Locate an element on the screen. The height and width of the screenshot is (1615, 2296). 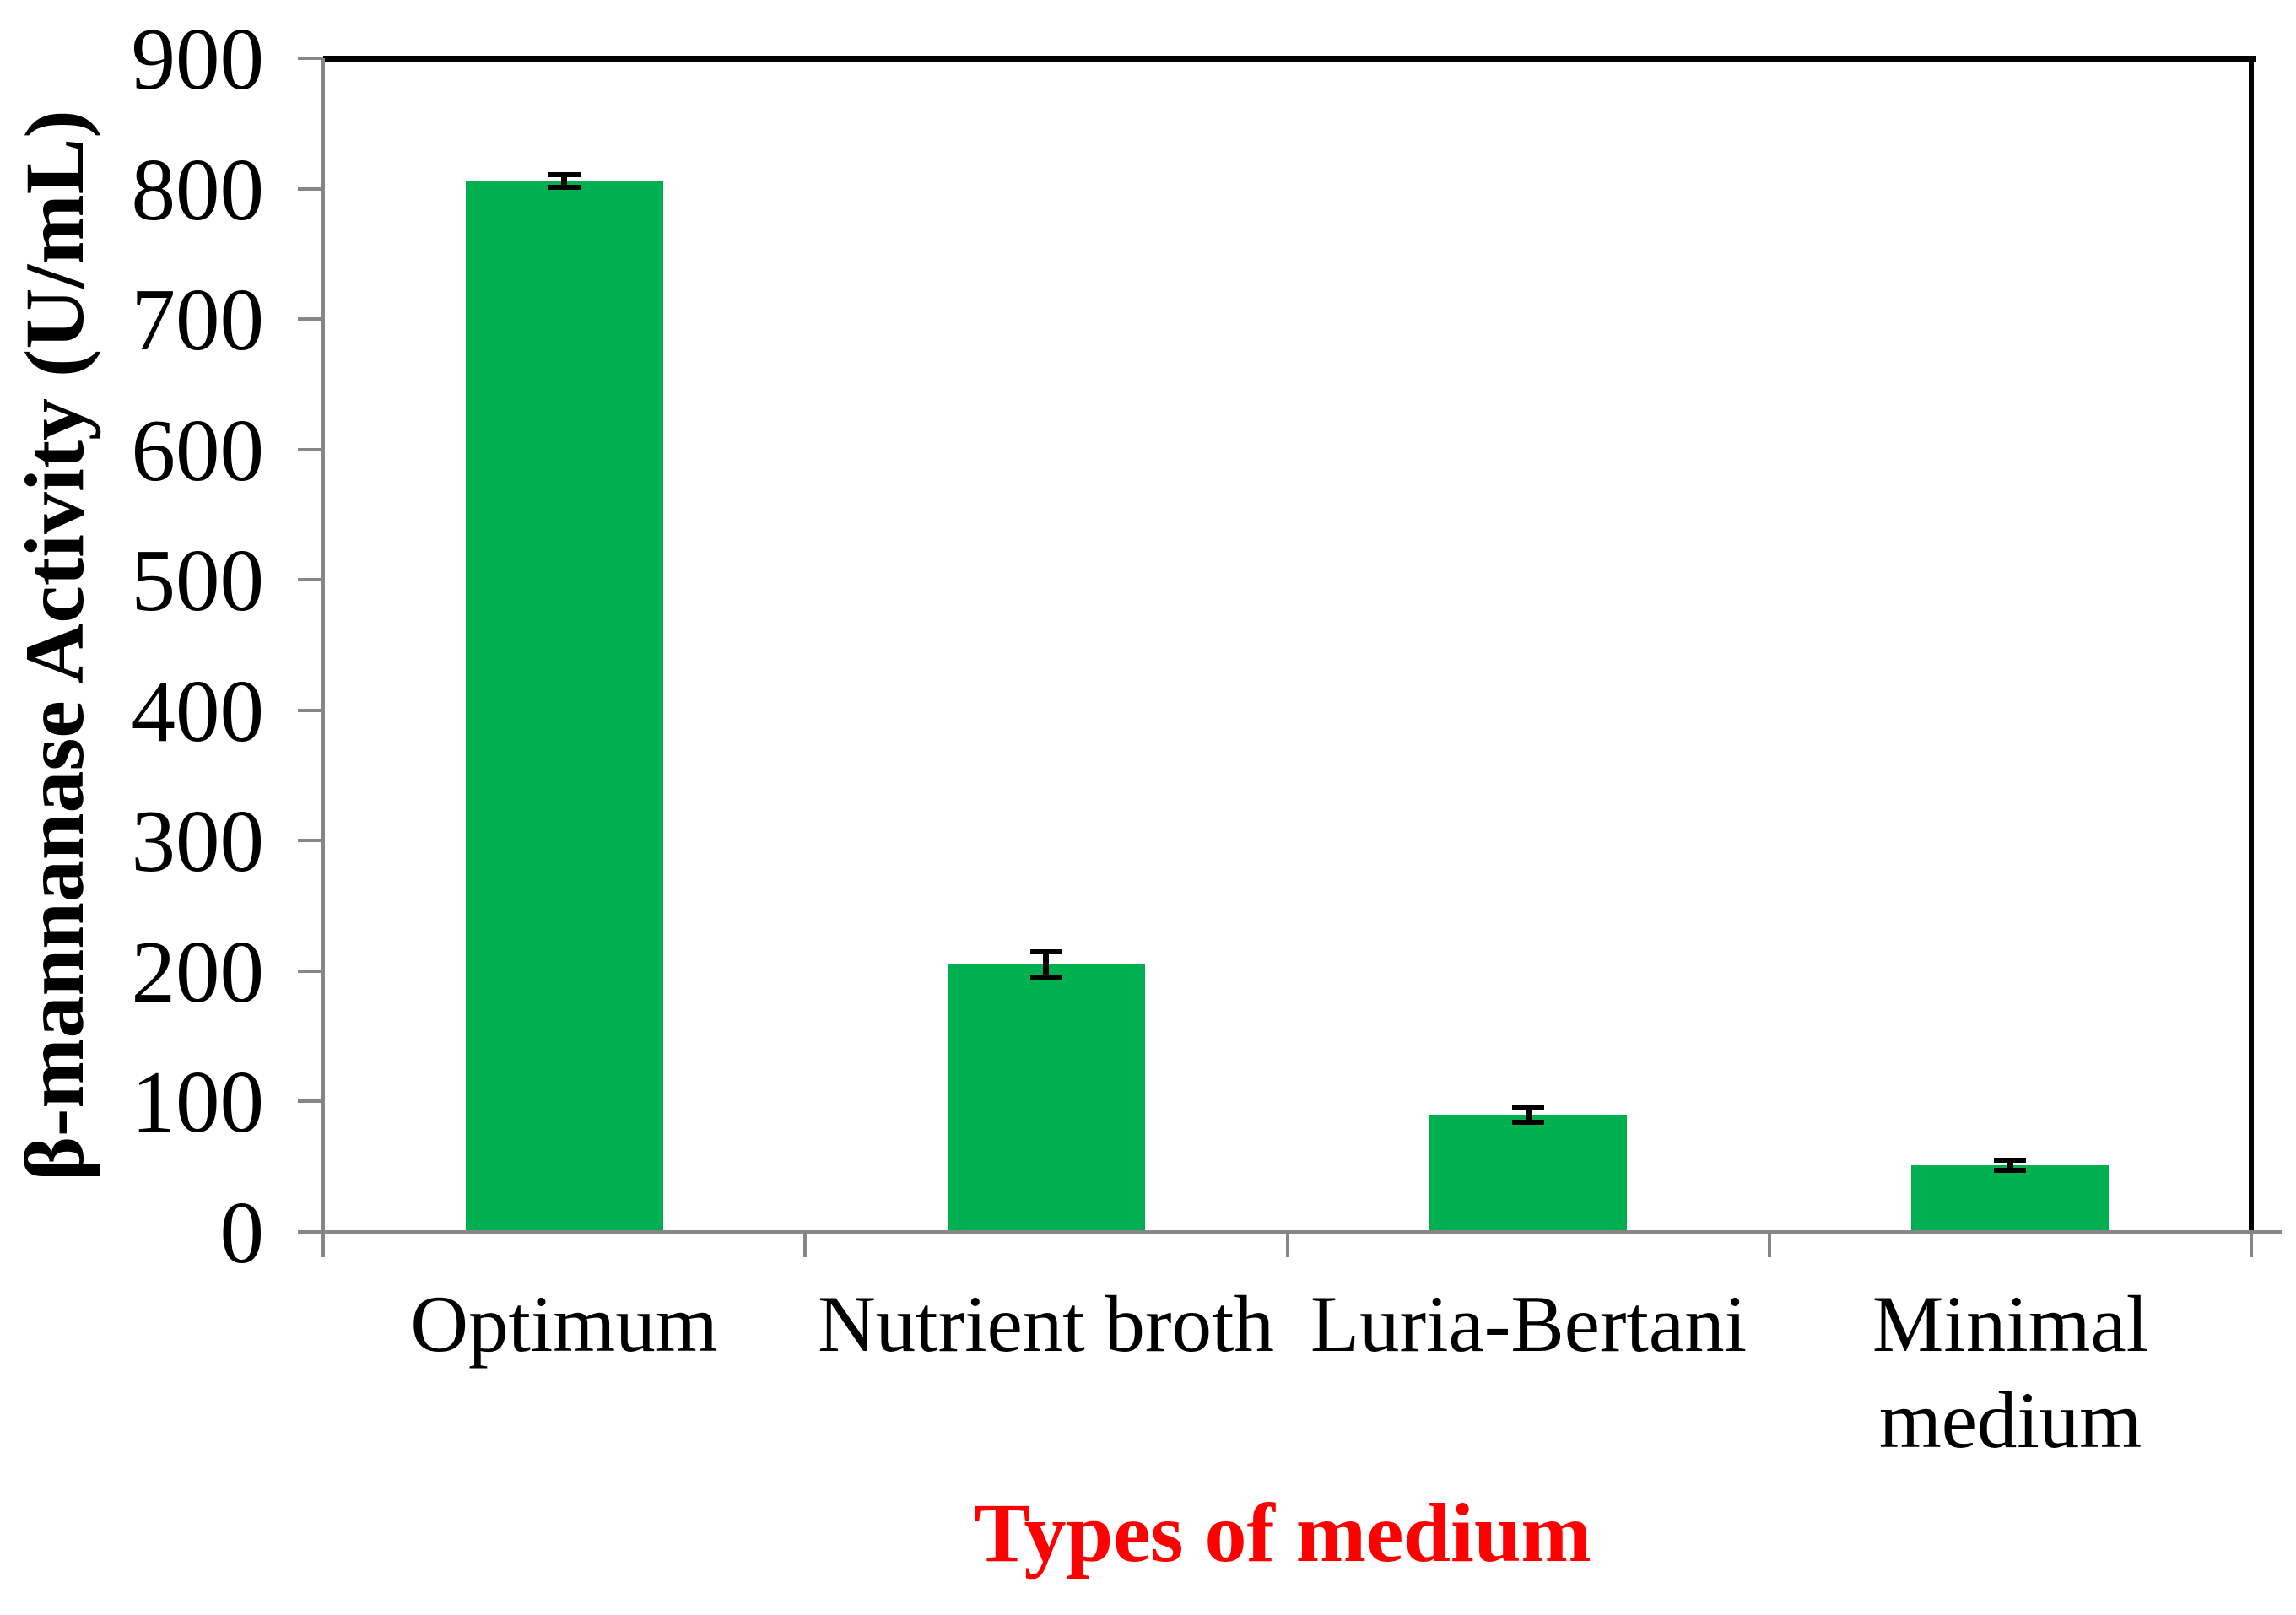
error-bar-cap-top-nutrient-broth is located at coordinates (1046, 952).